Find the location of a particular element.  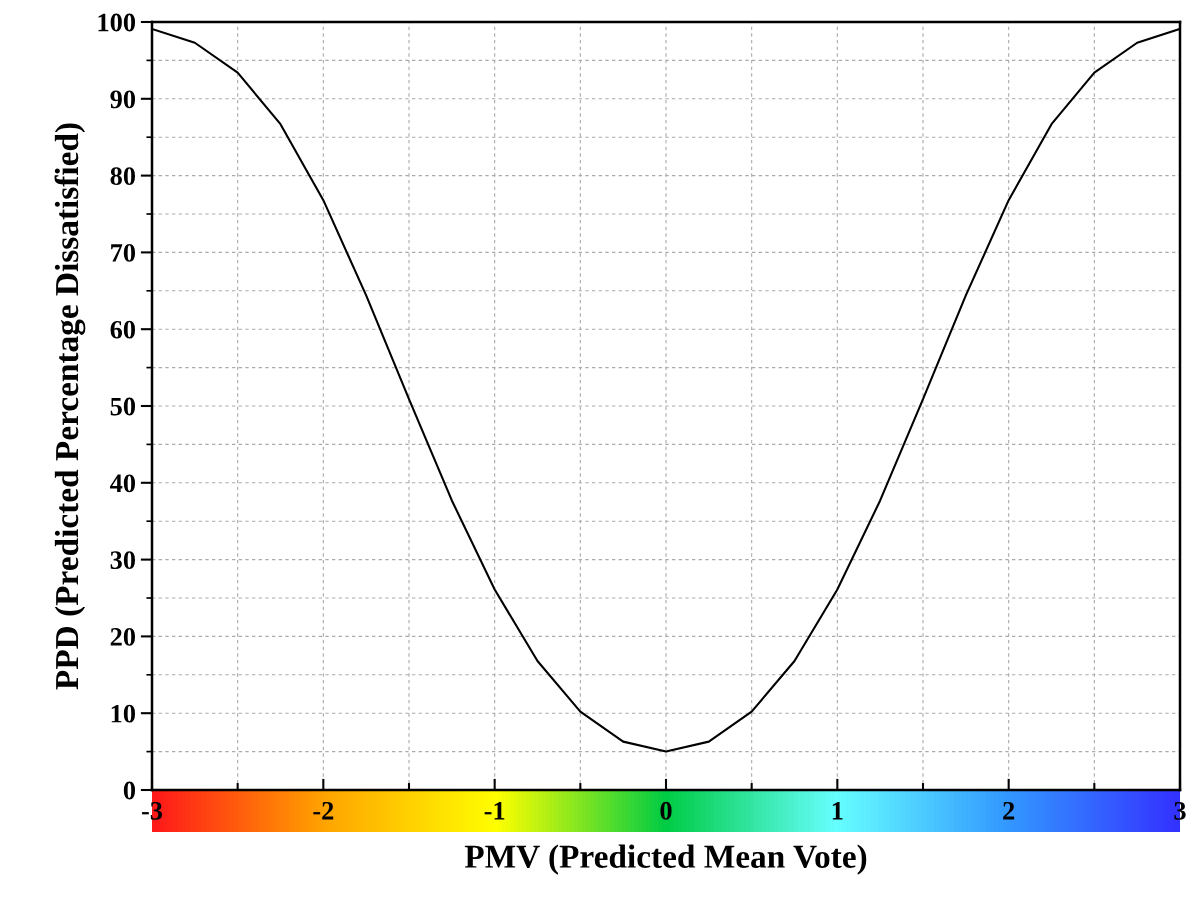

x-tick-label: 2 is located at coordinates (1009, 810).